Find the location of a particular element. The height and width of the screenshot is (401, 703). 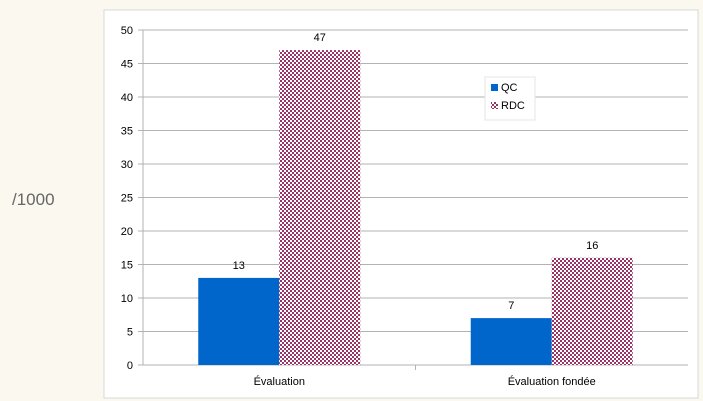

y-tick-label: 5 is located at coordinates (130, 333).